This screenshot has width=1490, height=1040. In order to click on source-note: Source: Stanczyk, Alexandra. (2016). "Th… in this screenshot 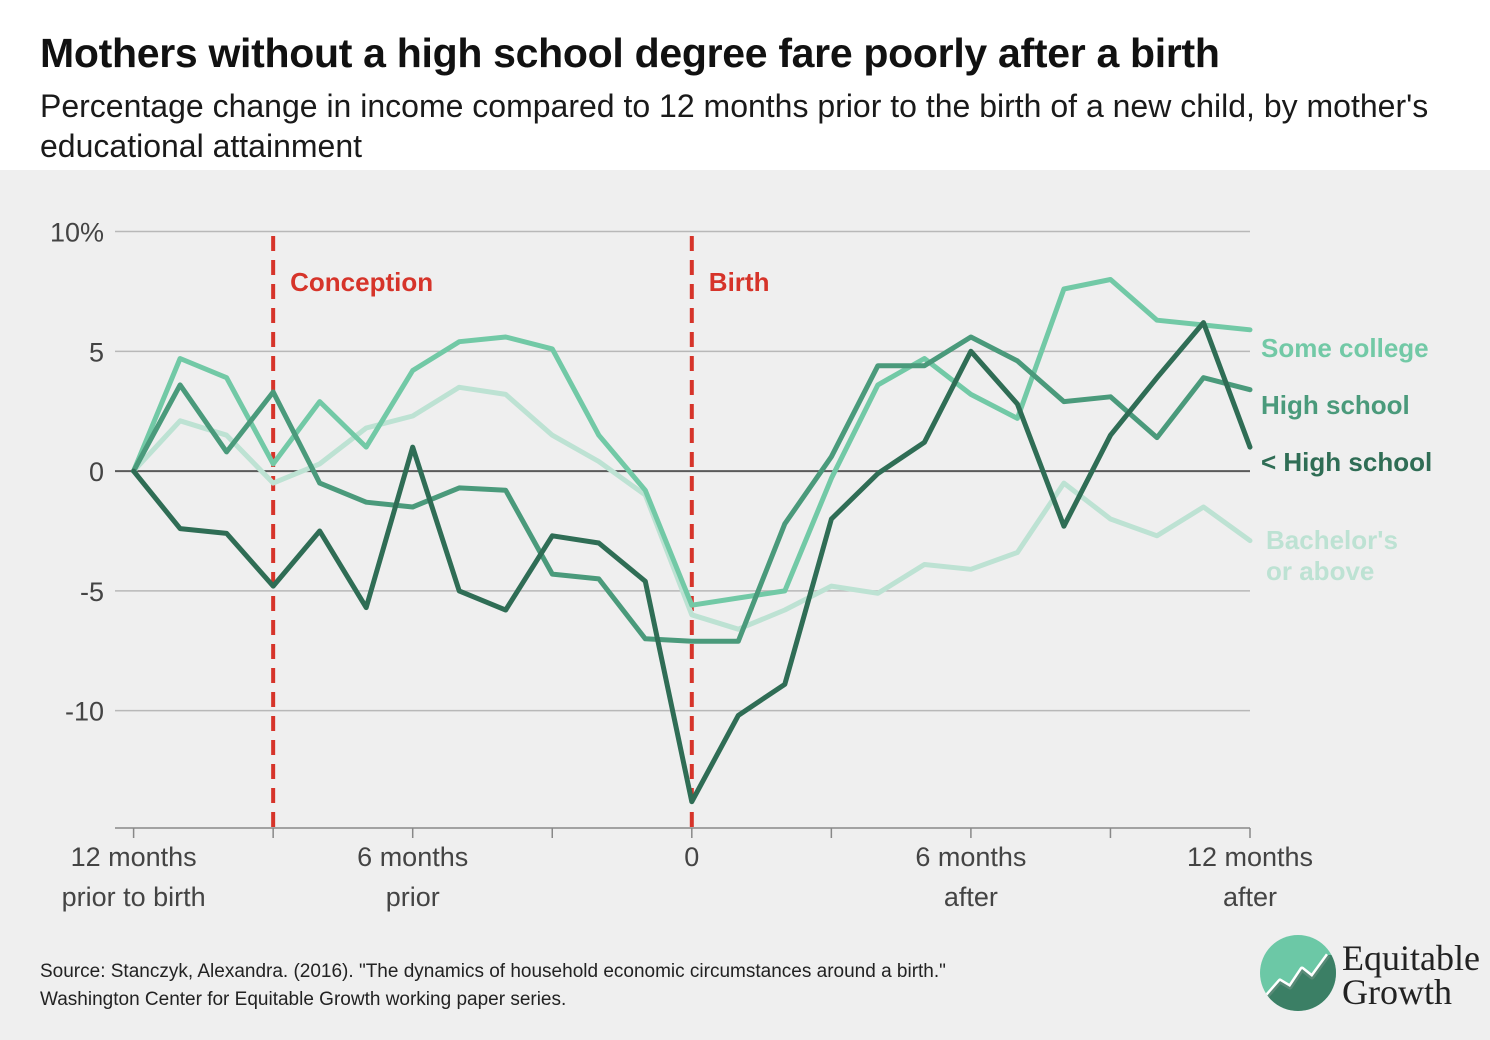, I will do `click(615, 986)`.